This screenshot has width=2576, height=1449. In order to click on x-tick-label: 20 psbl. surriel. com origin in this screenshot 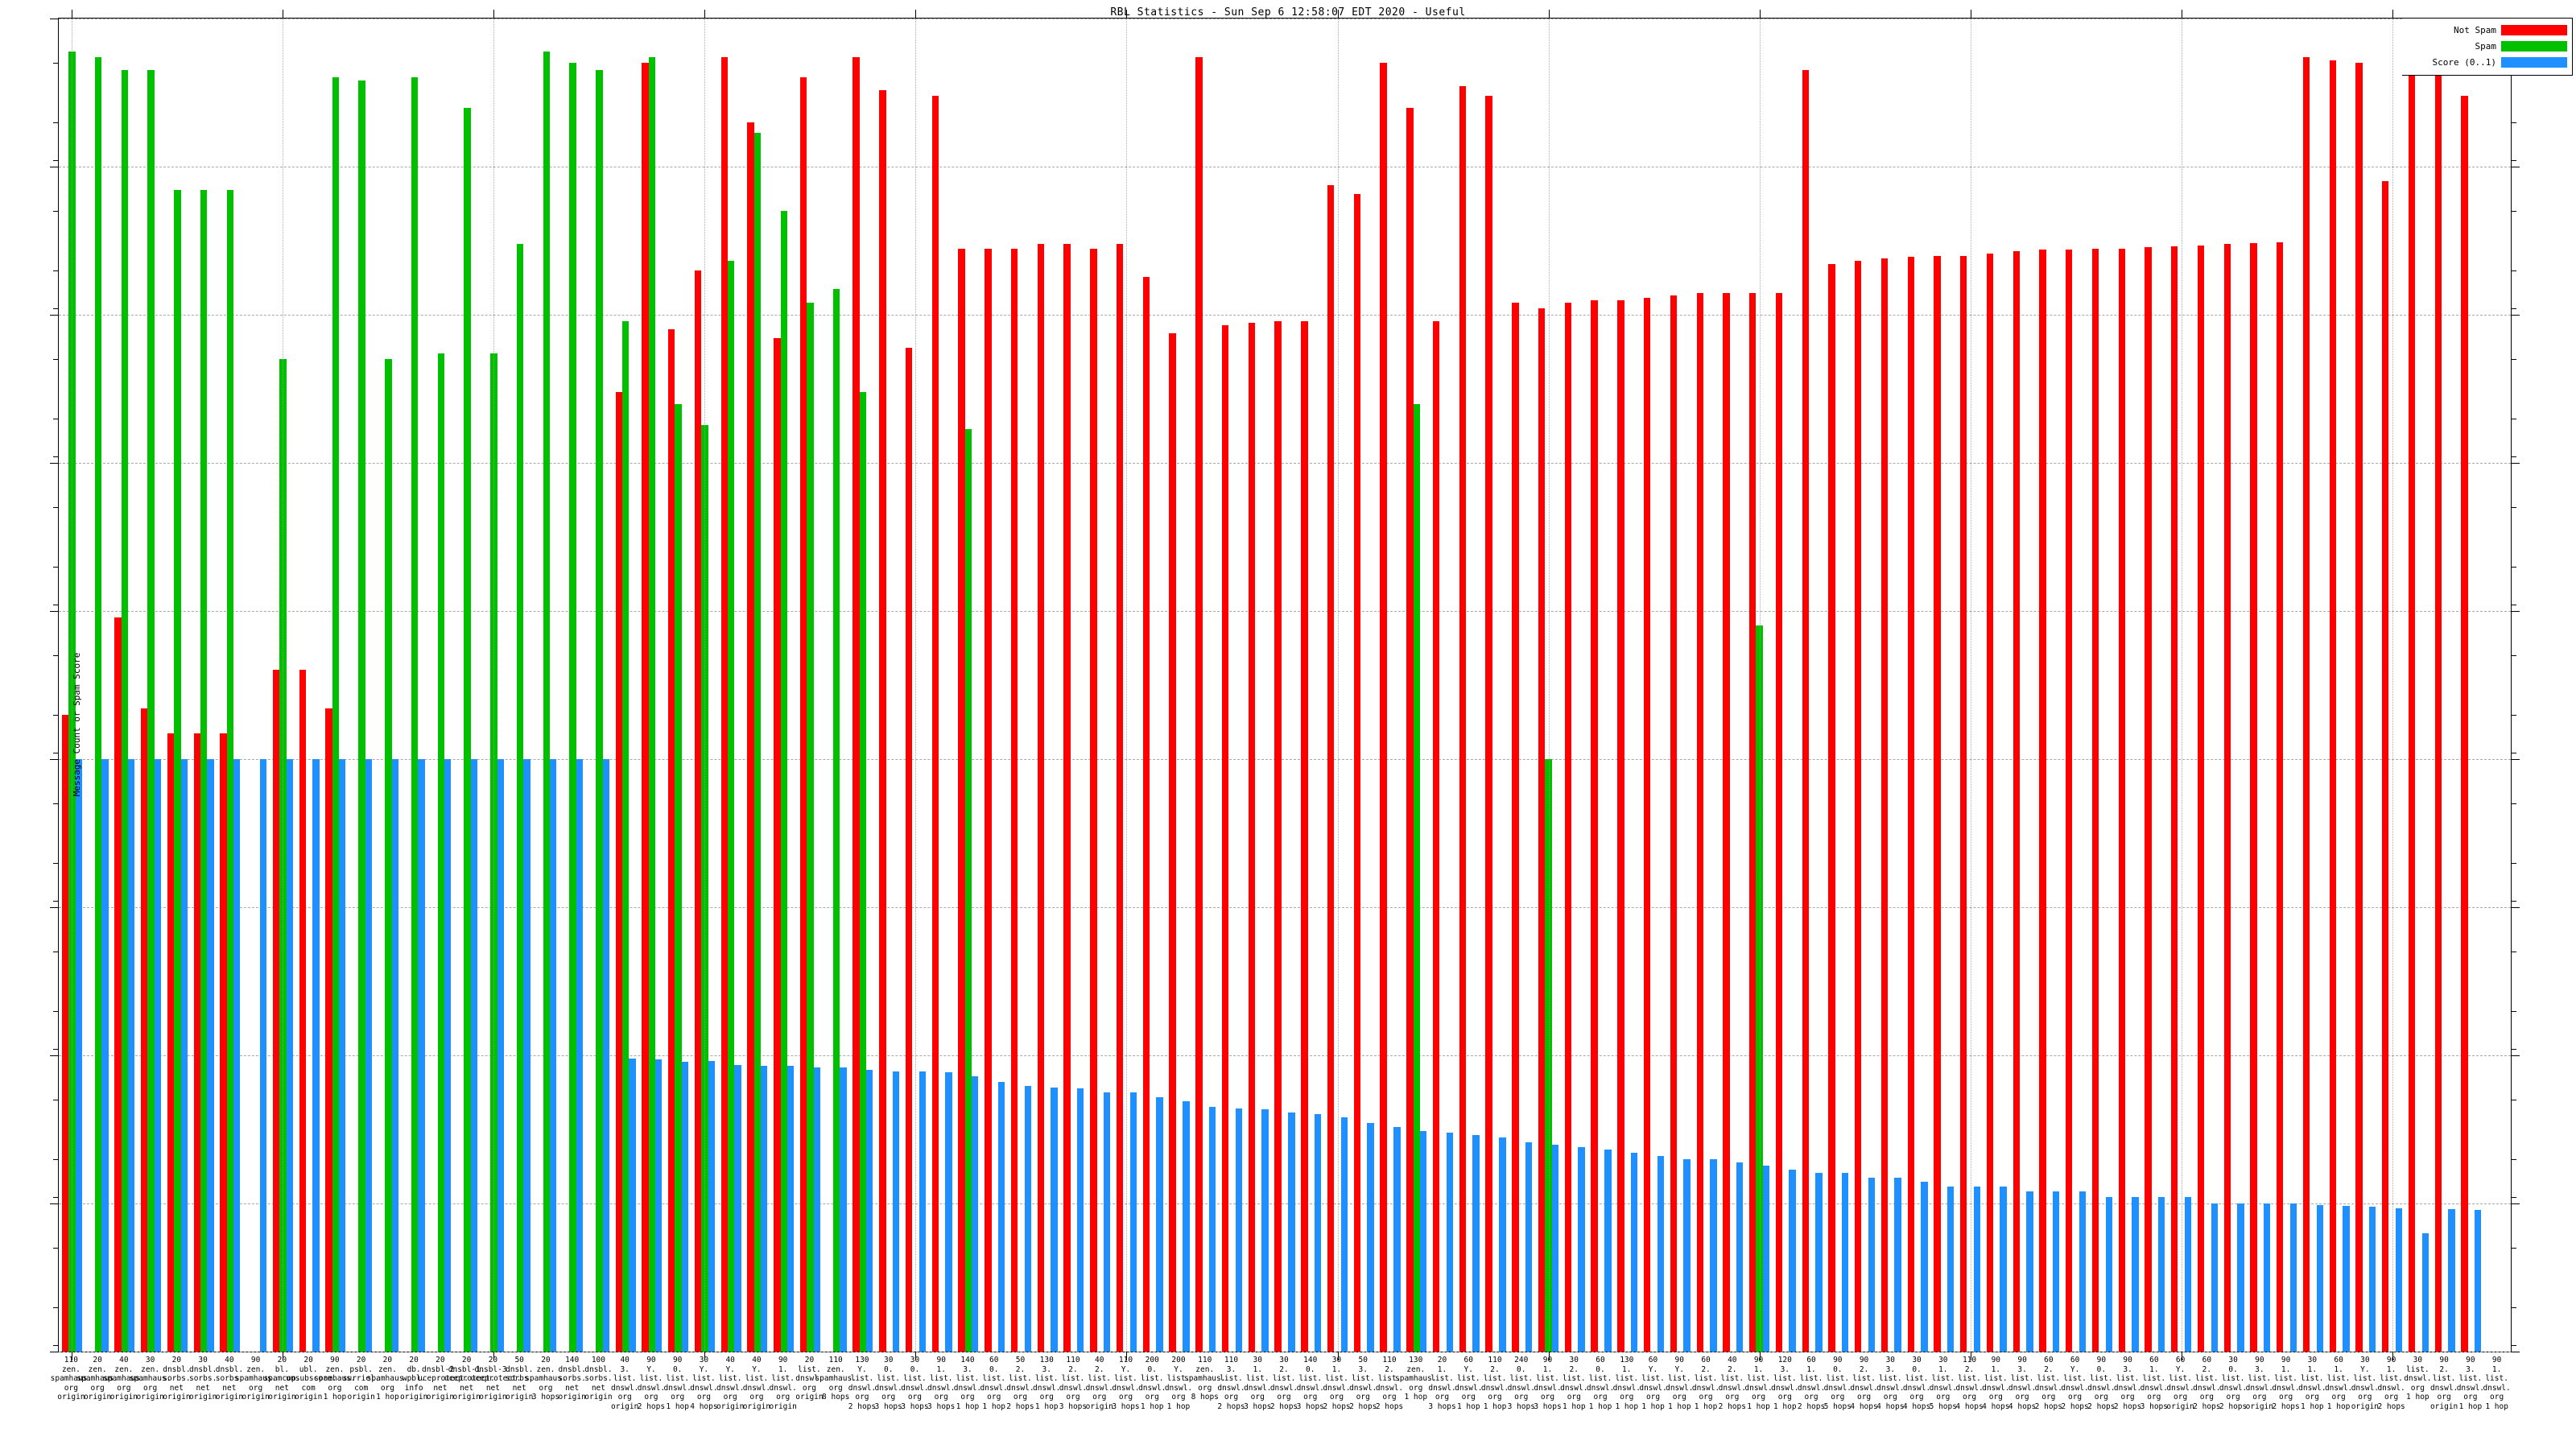, I will do `click(361, 1379)`.